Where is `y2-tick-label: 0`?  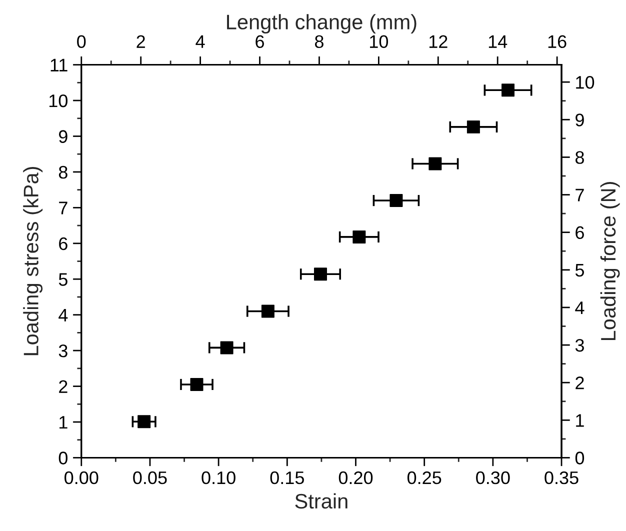
y2-tick-label: 0 is located at coordinates (579, 458).